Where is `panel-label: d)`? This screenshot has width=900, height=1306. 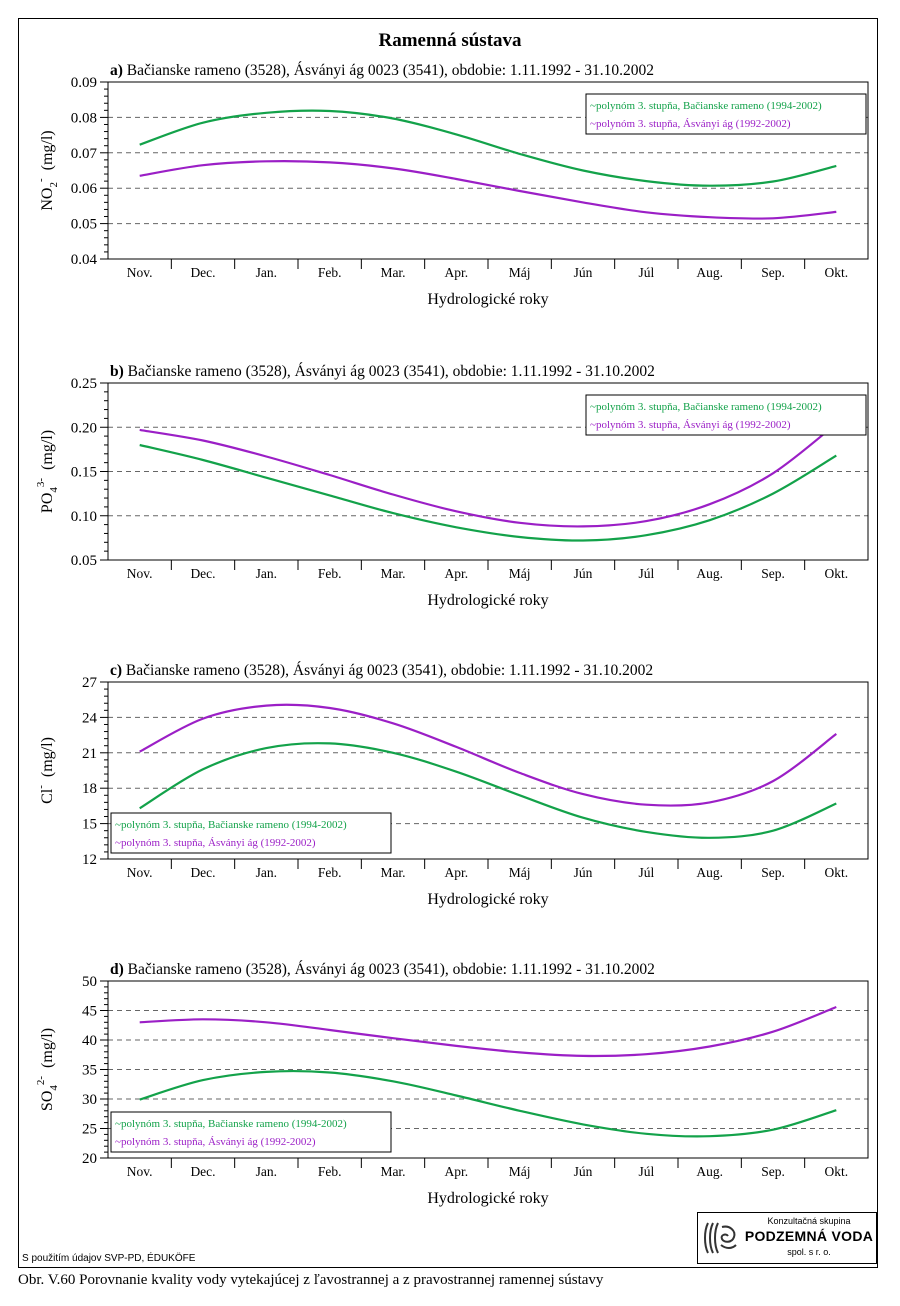
panel-label: d) is located at coordinates (119, 969).